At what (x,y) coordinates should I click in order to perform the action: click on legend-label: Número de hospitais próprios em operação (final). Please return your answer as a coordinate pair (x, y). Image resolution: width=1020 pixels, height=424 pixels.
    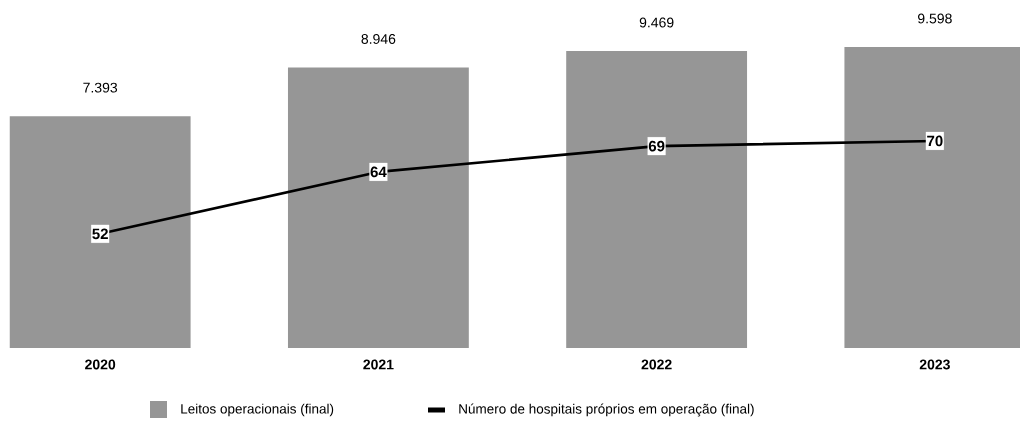
    Looking at the image, I should click on (606, 410).